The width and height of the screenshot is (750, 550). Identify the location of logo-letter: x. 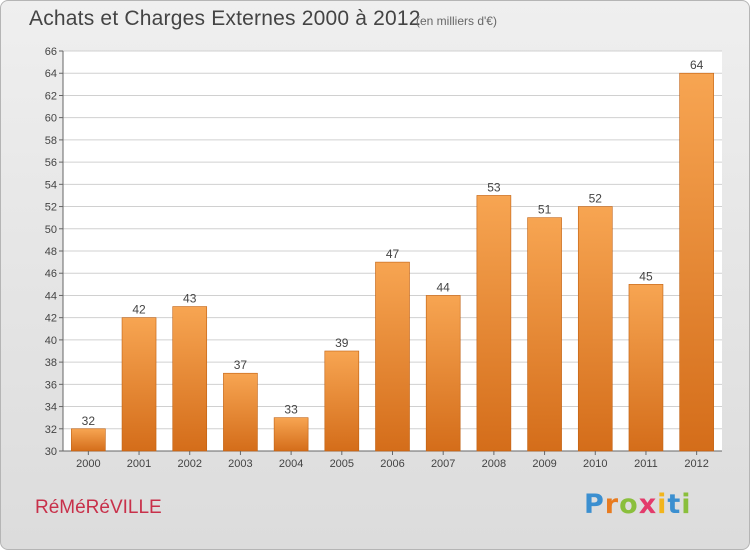
(648, 504).